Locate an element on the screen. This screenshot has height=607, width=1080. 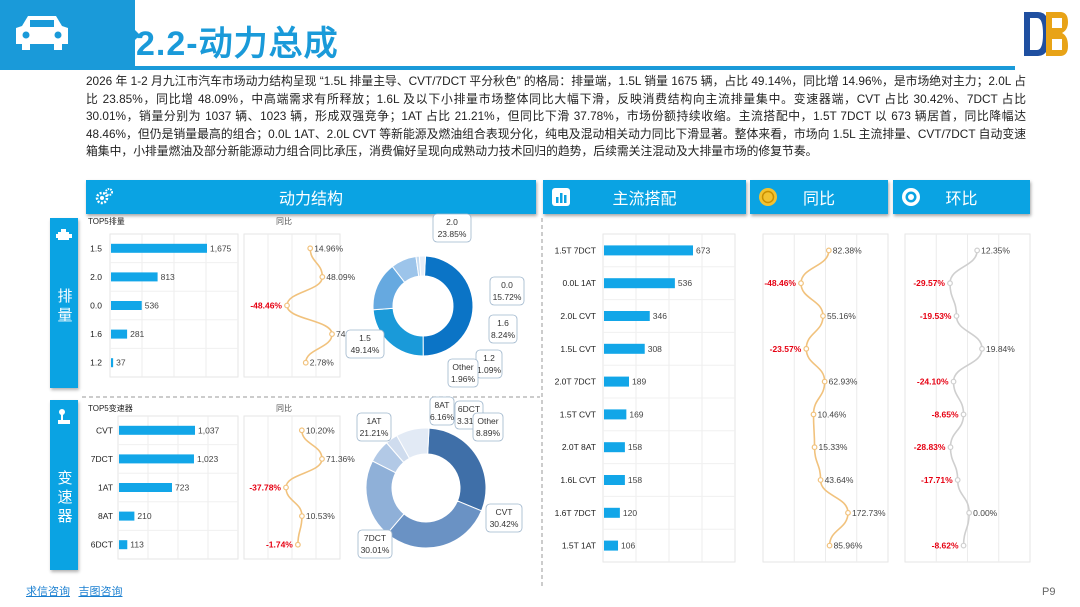
line-value-label: -37.78% is located at coordinates (265, 488).